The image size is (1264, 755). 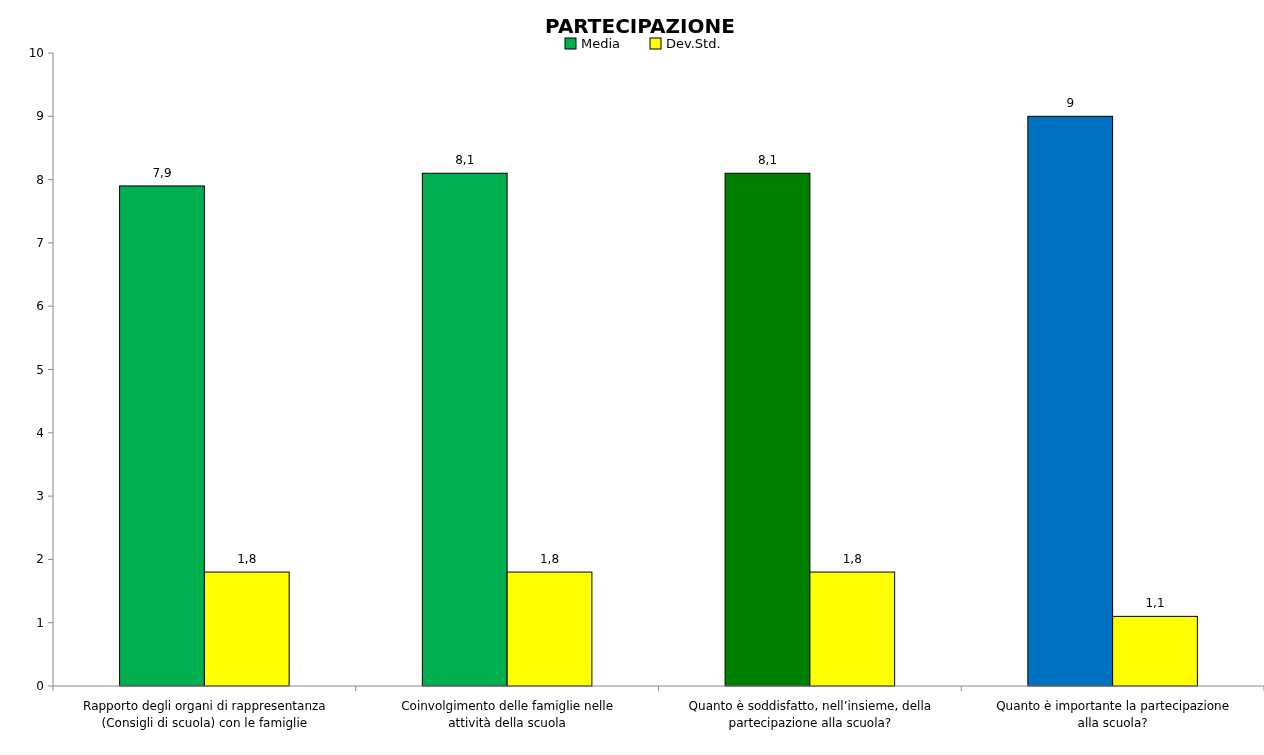 I want to click on data-label: 7,9, so click(x=162, y=172).